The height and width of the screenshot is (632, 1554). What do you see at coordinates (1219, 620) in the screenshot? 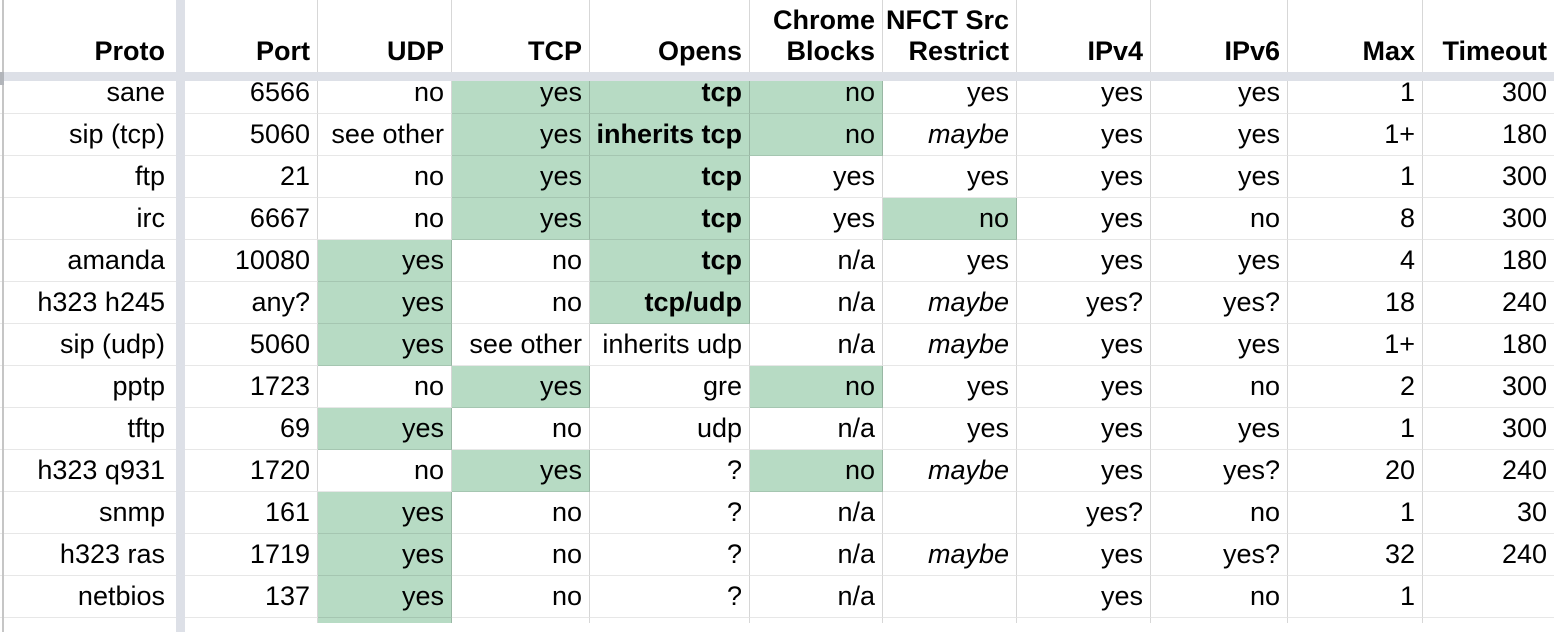
I see `cell-ipv6` at bounding box center [1219, 620].